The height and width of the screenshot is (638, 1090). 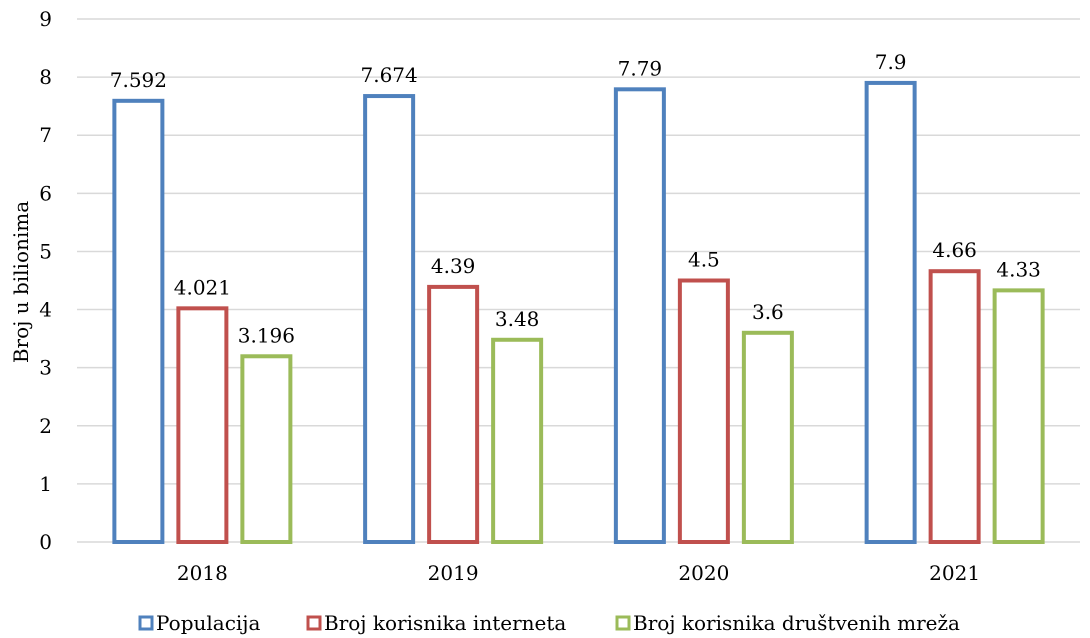 What do you see at coordinates (954, 573) in the screenshot?
I see `x-tick-label: 2021` at bounding box center [954, 573].